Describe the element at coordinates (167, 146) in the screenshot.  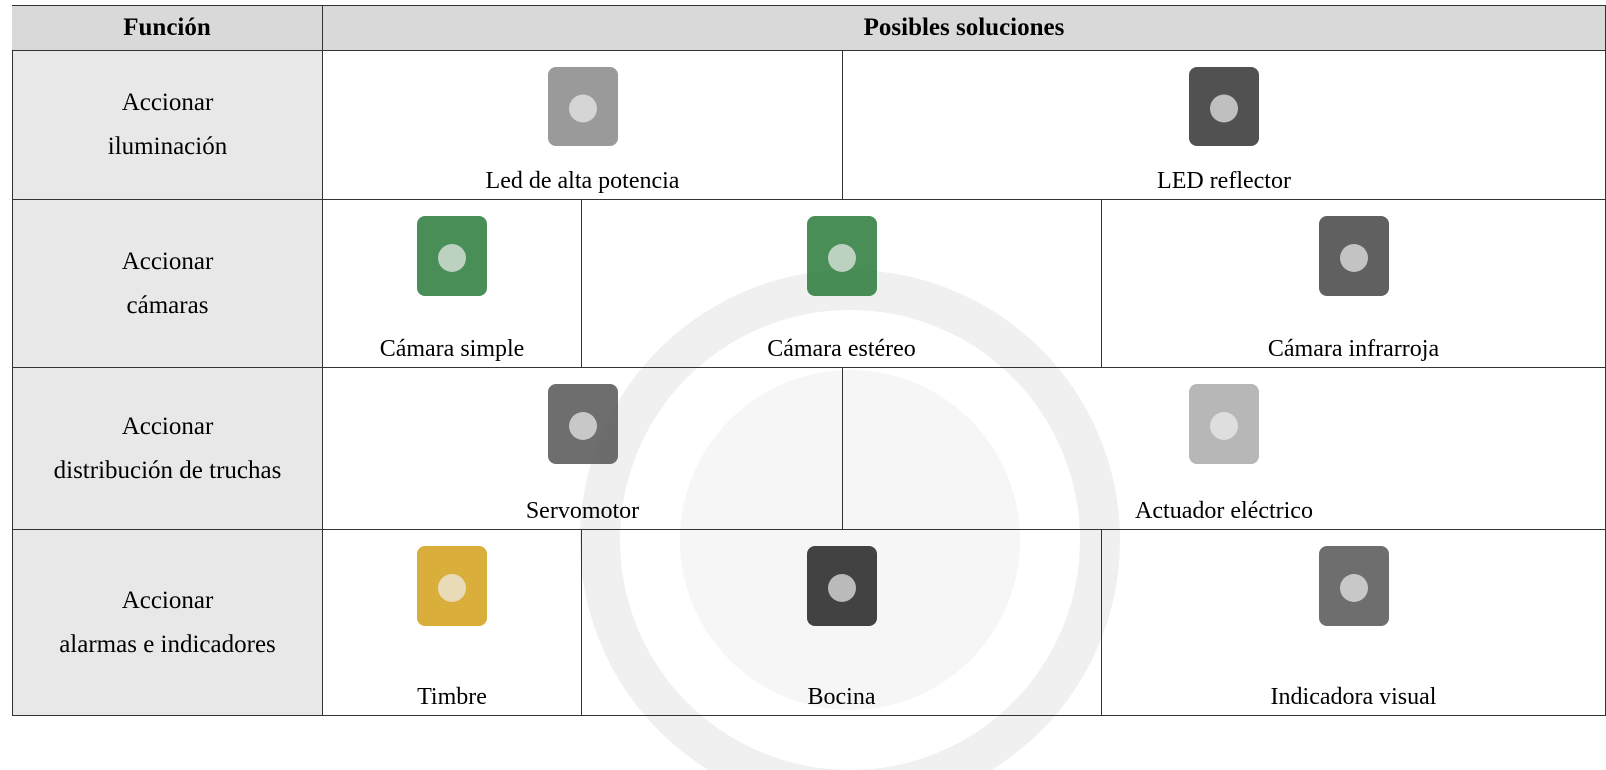
I see `function-line: iluminación` at that location.